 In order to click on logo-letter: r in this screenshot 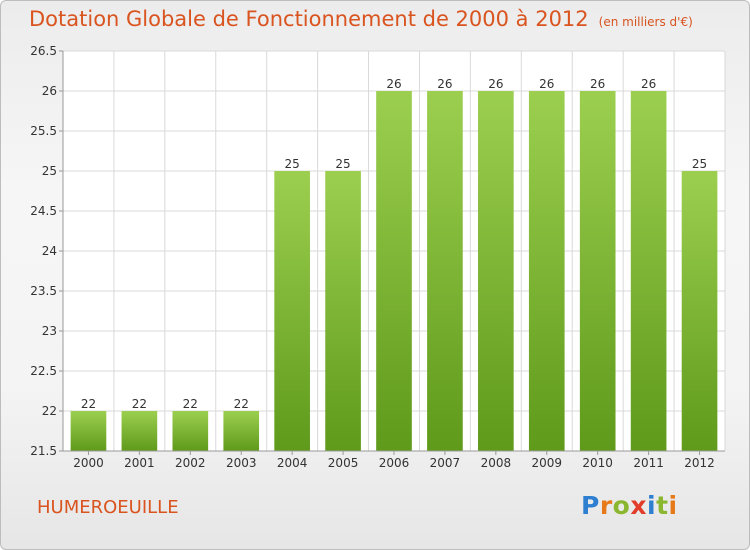, I will do `click(606, 505)`.